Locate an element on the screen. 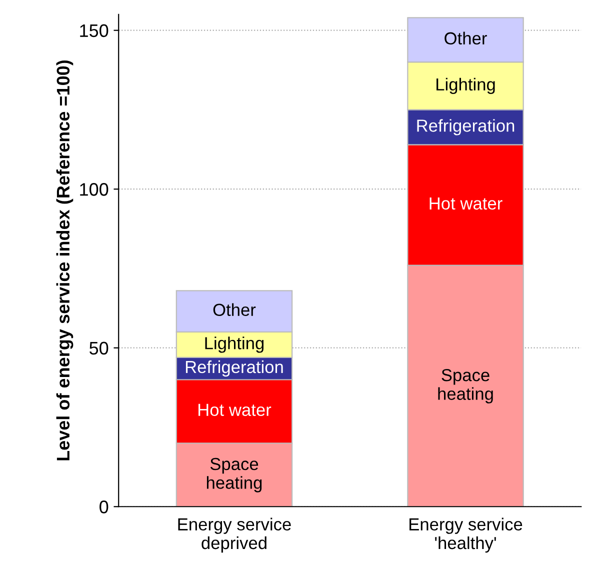 The image size is (593, 579). x-tick-label: Energy service 'healthy' is located at coordinates (466, 535).